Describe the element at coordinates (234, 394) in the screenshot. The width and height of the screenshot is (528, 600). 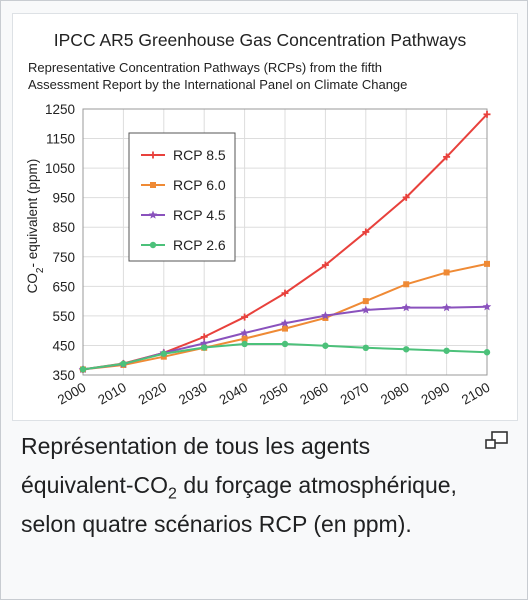
I see `x-tick-label: 2040` at that location.